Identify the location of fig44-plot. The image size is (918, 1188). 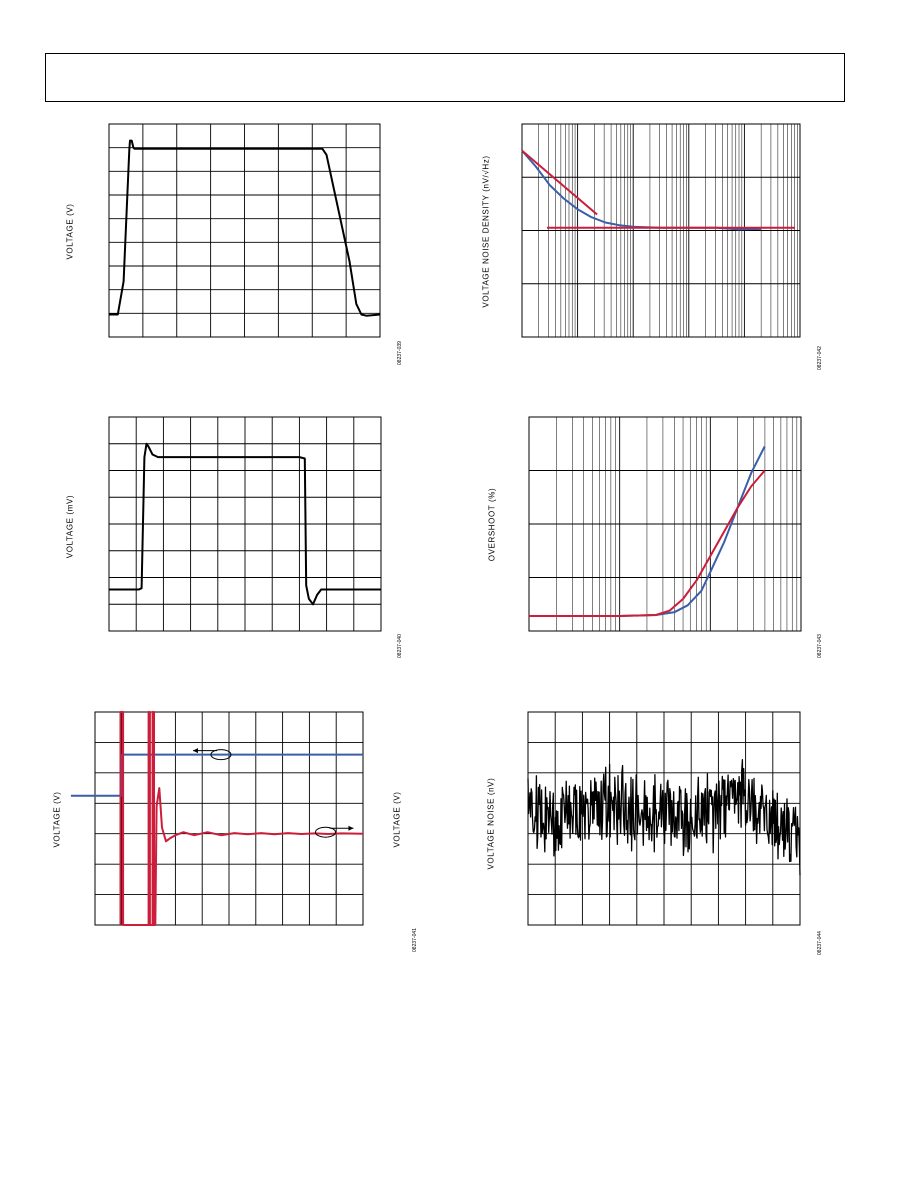
(664, 818).